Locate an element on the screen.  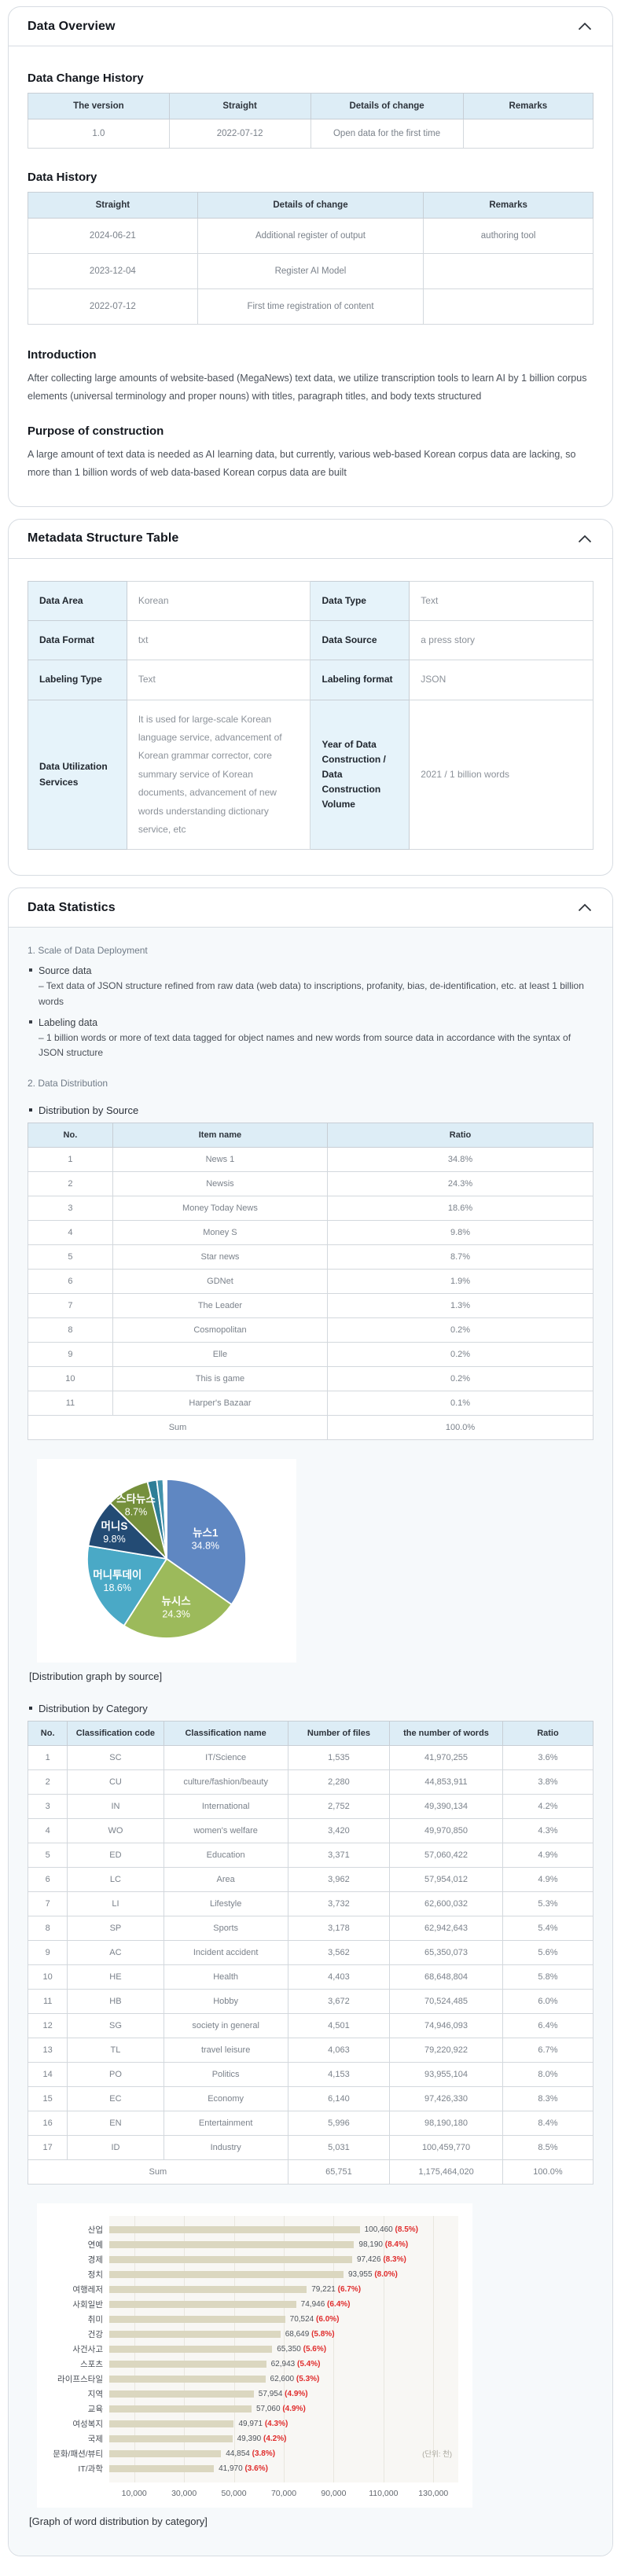
table-row: 5 ED Education 3,371 57,060,422 4.9% is located at coordinates (311, 1856).